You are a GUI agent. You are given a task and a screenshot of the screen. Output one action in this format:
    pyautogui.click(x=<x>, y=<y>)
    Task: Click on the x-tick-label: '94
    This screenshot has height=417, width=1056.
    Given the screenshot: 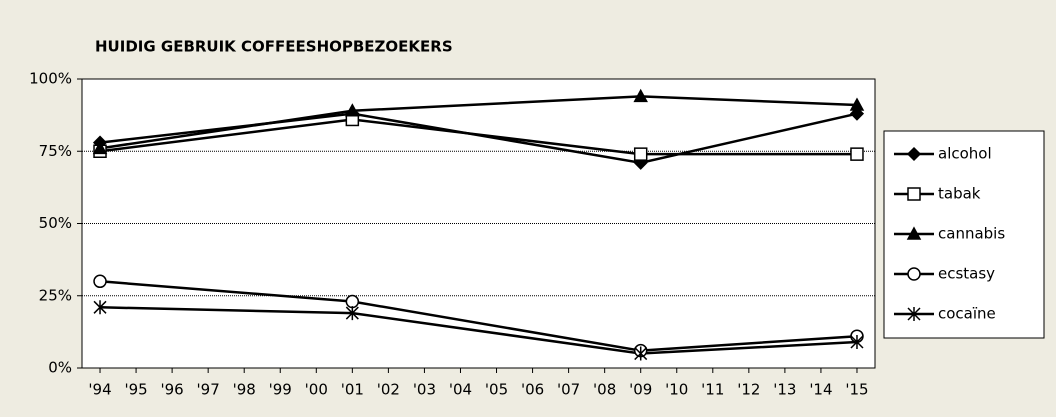 What is the action you would take?
    pyautogui.click(x=99, y=390)
    